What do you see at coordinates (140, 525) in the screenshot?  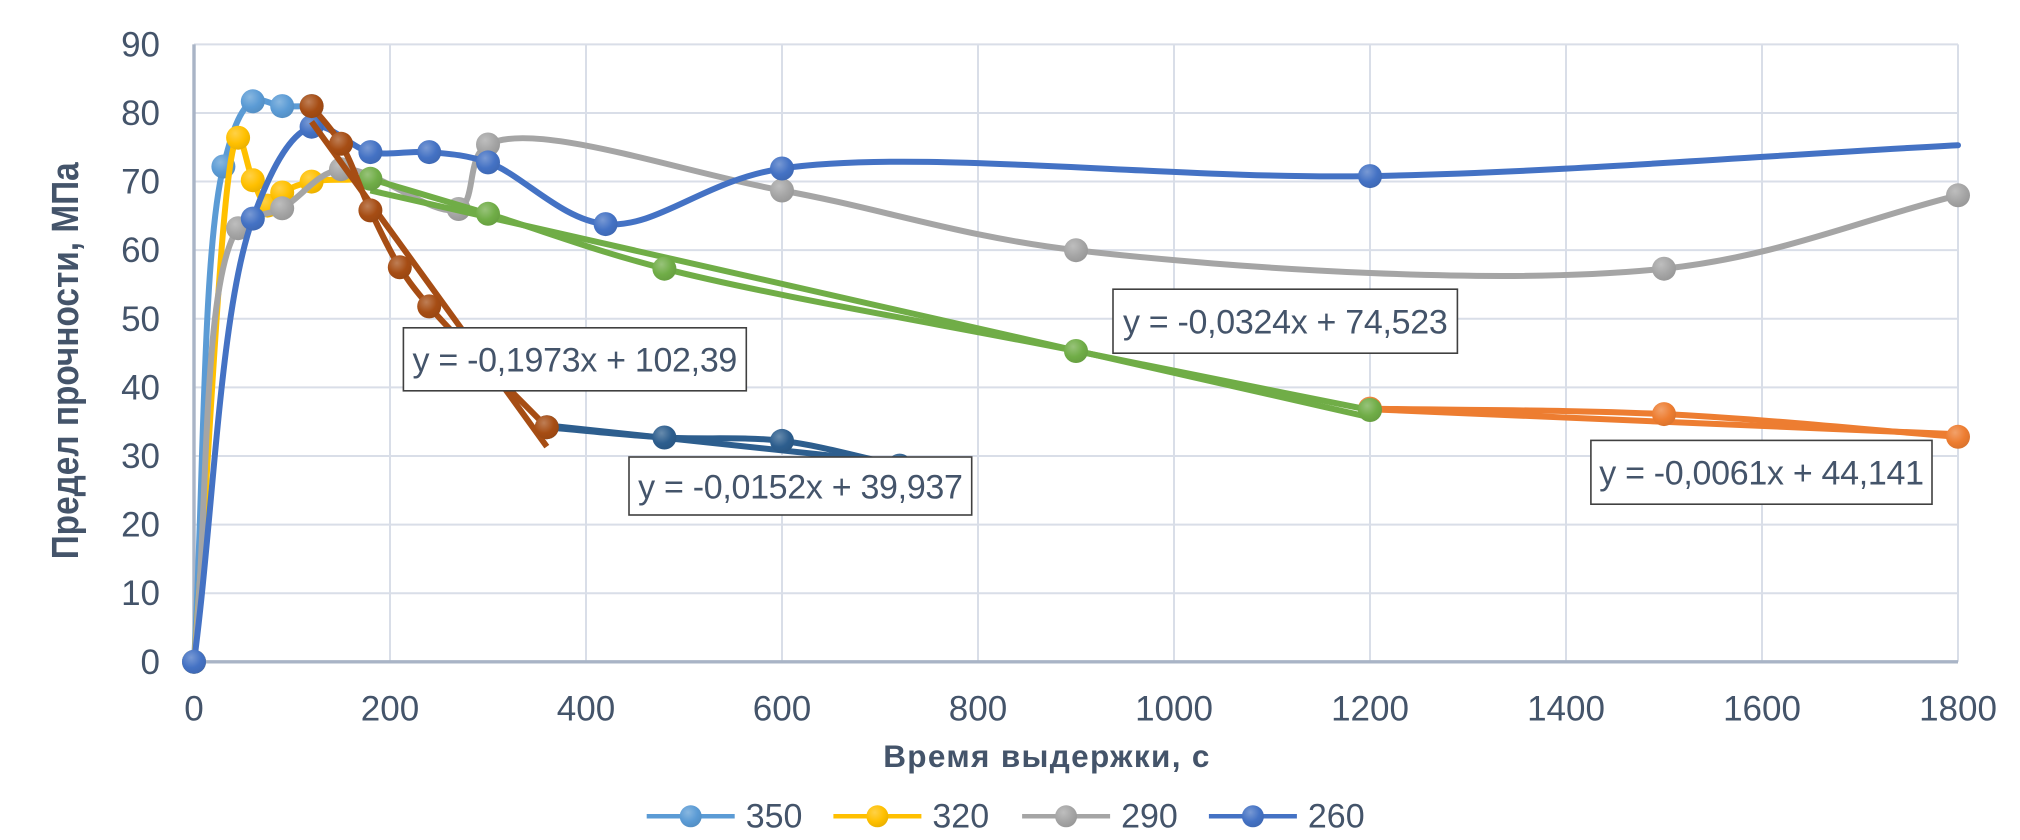 I see `svg-text: 20` at bounding box center [140, 525].